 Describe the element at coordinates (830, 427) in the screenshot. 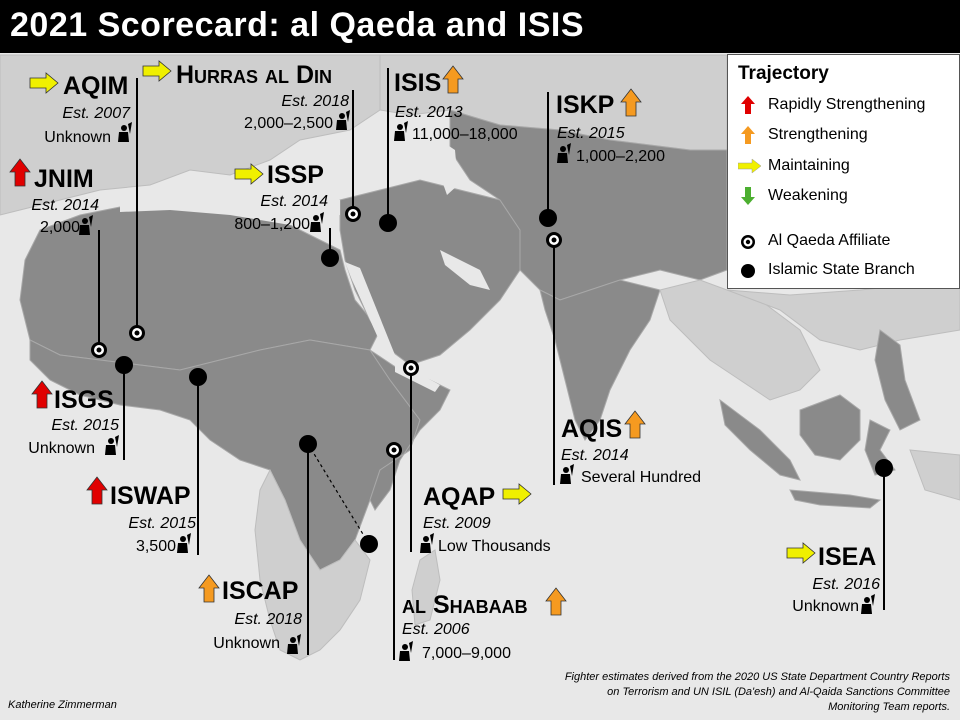

I see `borneo-landmass` at that location.